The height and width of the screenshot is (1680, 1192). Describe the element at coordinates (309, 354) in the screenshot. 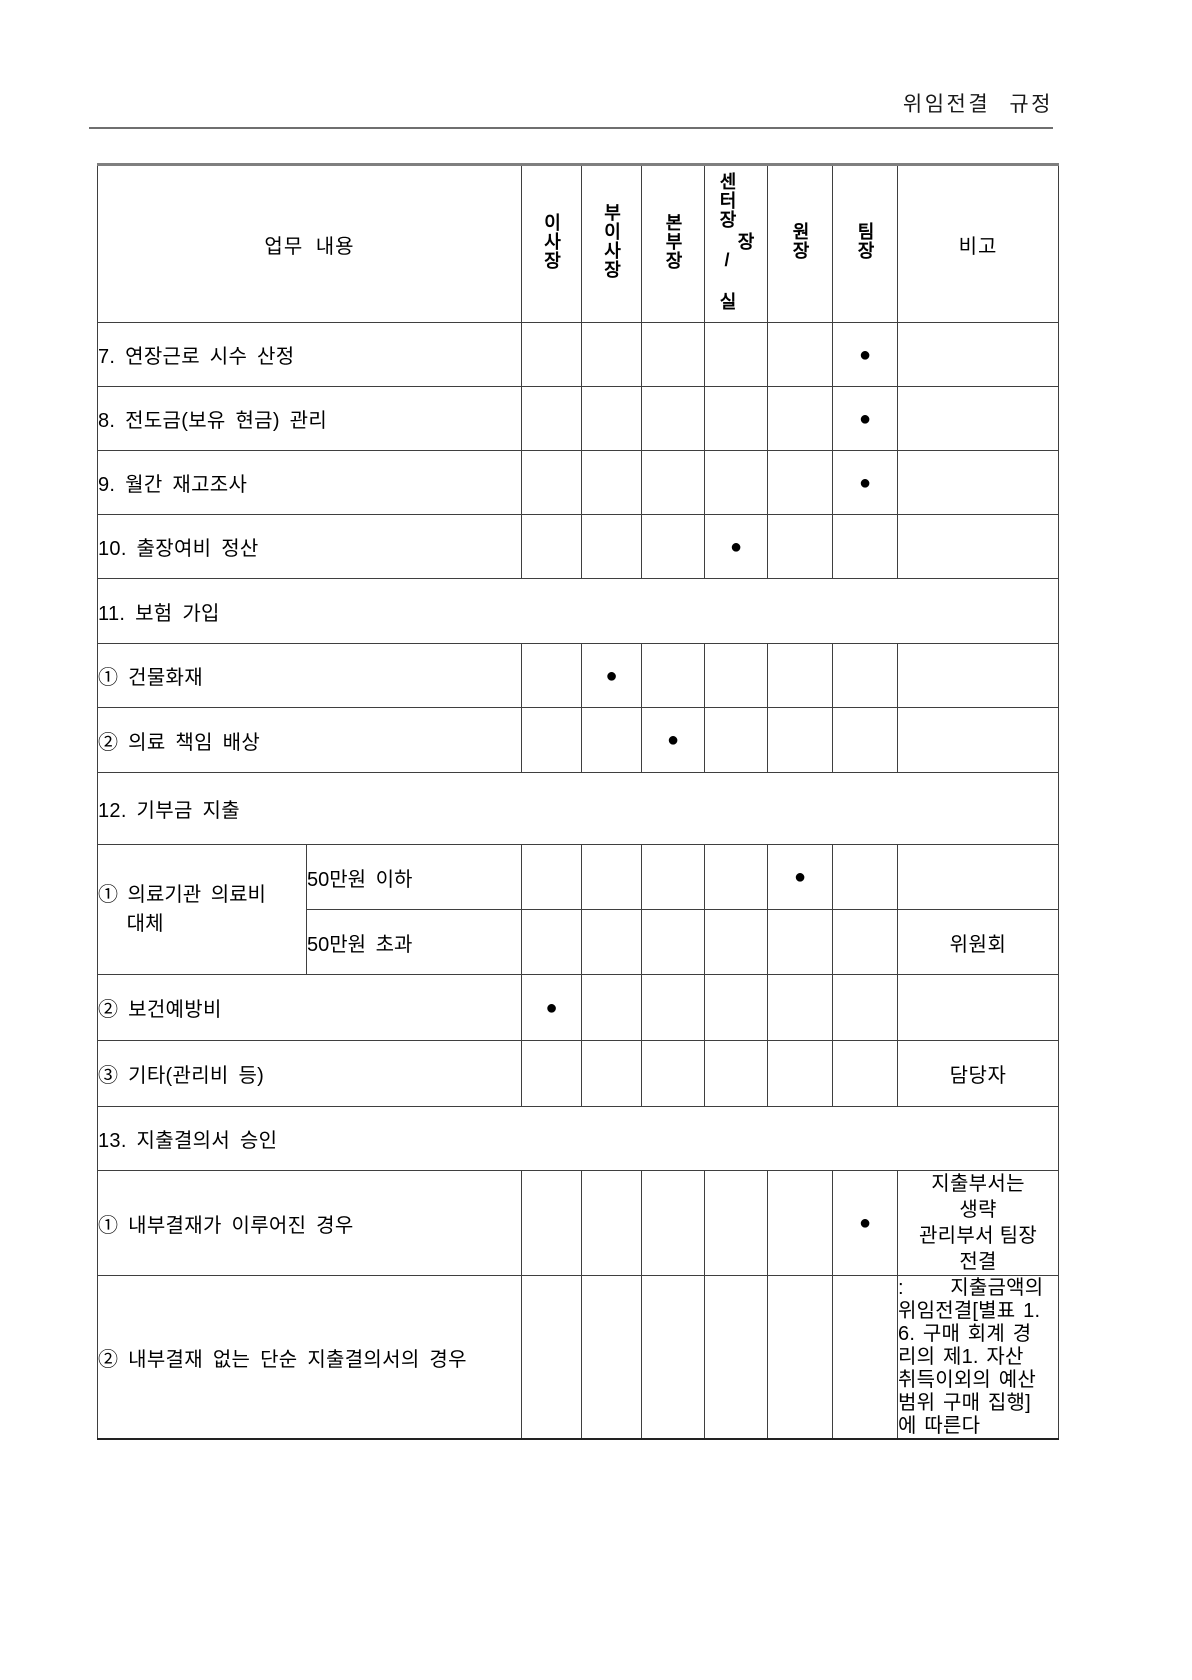

I see `task-cell: 7. 연장근로 시수 산정` at that location.